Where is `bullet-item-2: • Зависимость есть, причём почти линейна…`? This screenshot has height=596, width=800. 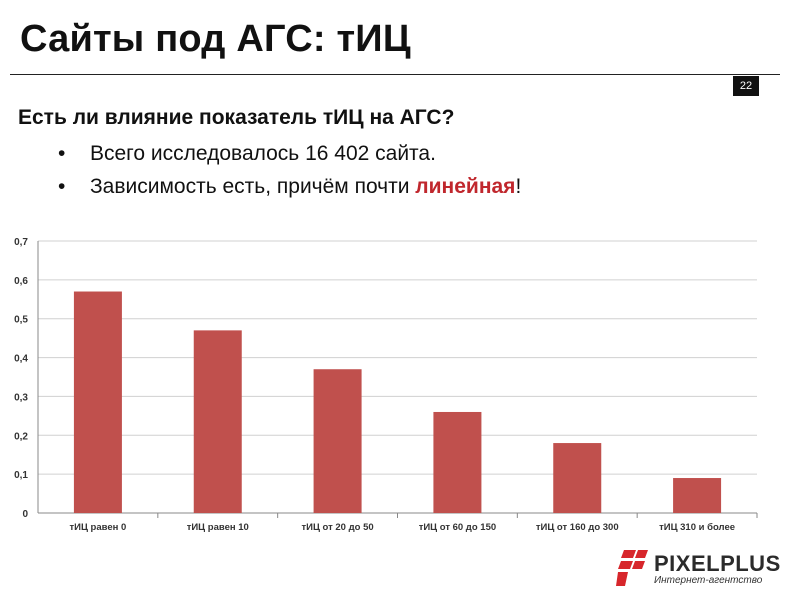
bullet-item-2: • Зависимость есть, причём почти линейна… is located at coordinates (289, 189).